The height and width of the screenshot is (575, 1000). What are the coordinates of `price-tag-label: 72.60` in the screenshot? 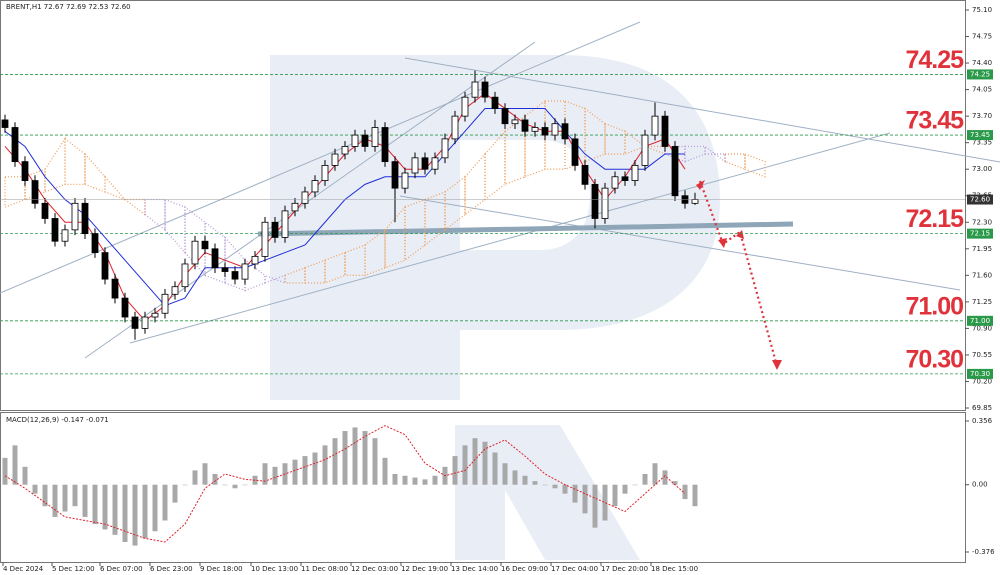 It's located at (980, 200).